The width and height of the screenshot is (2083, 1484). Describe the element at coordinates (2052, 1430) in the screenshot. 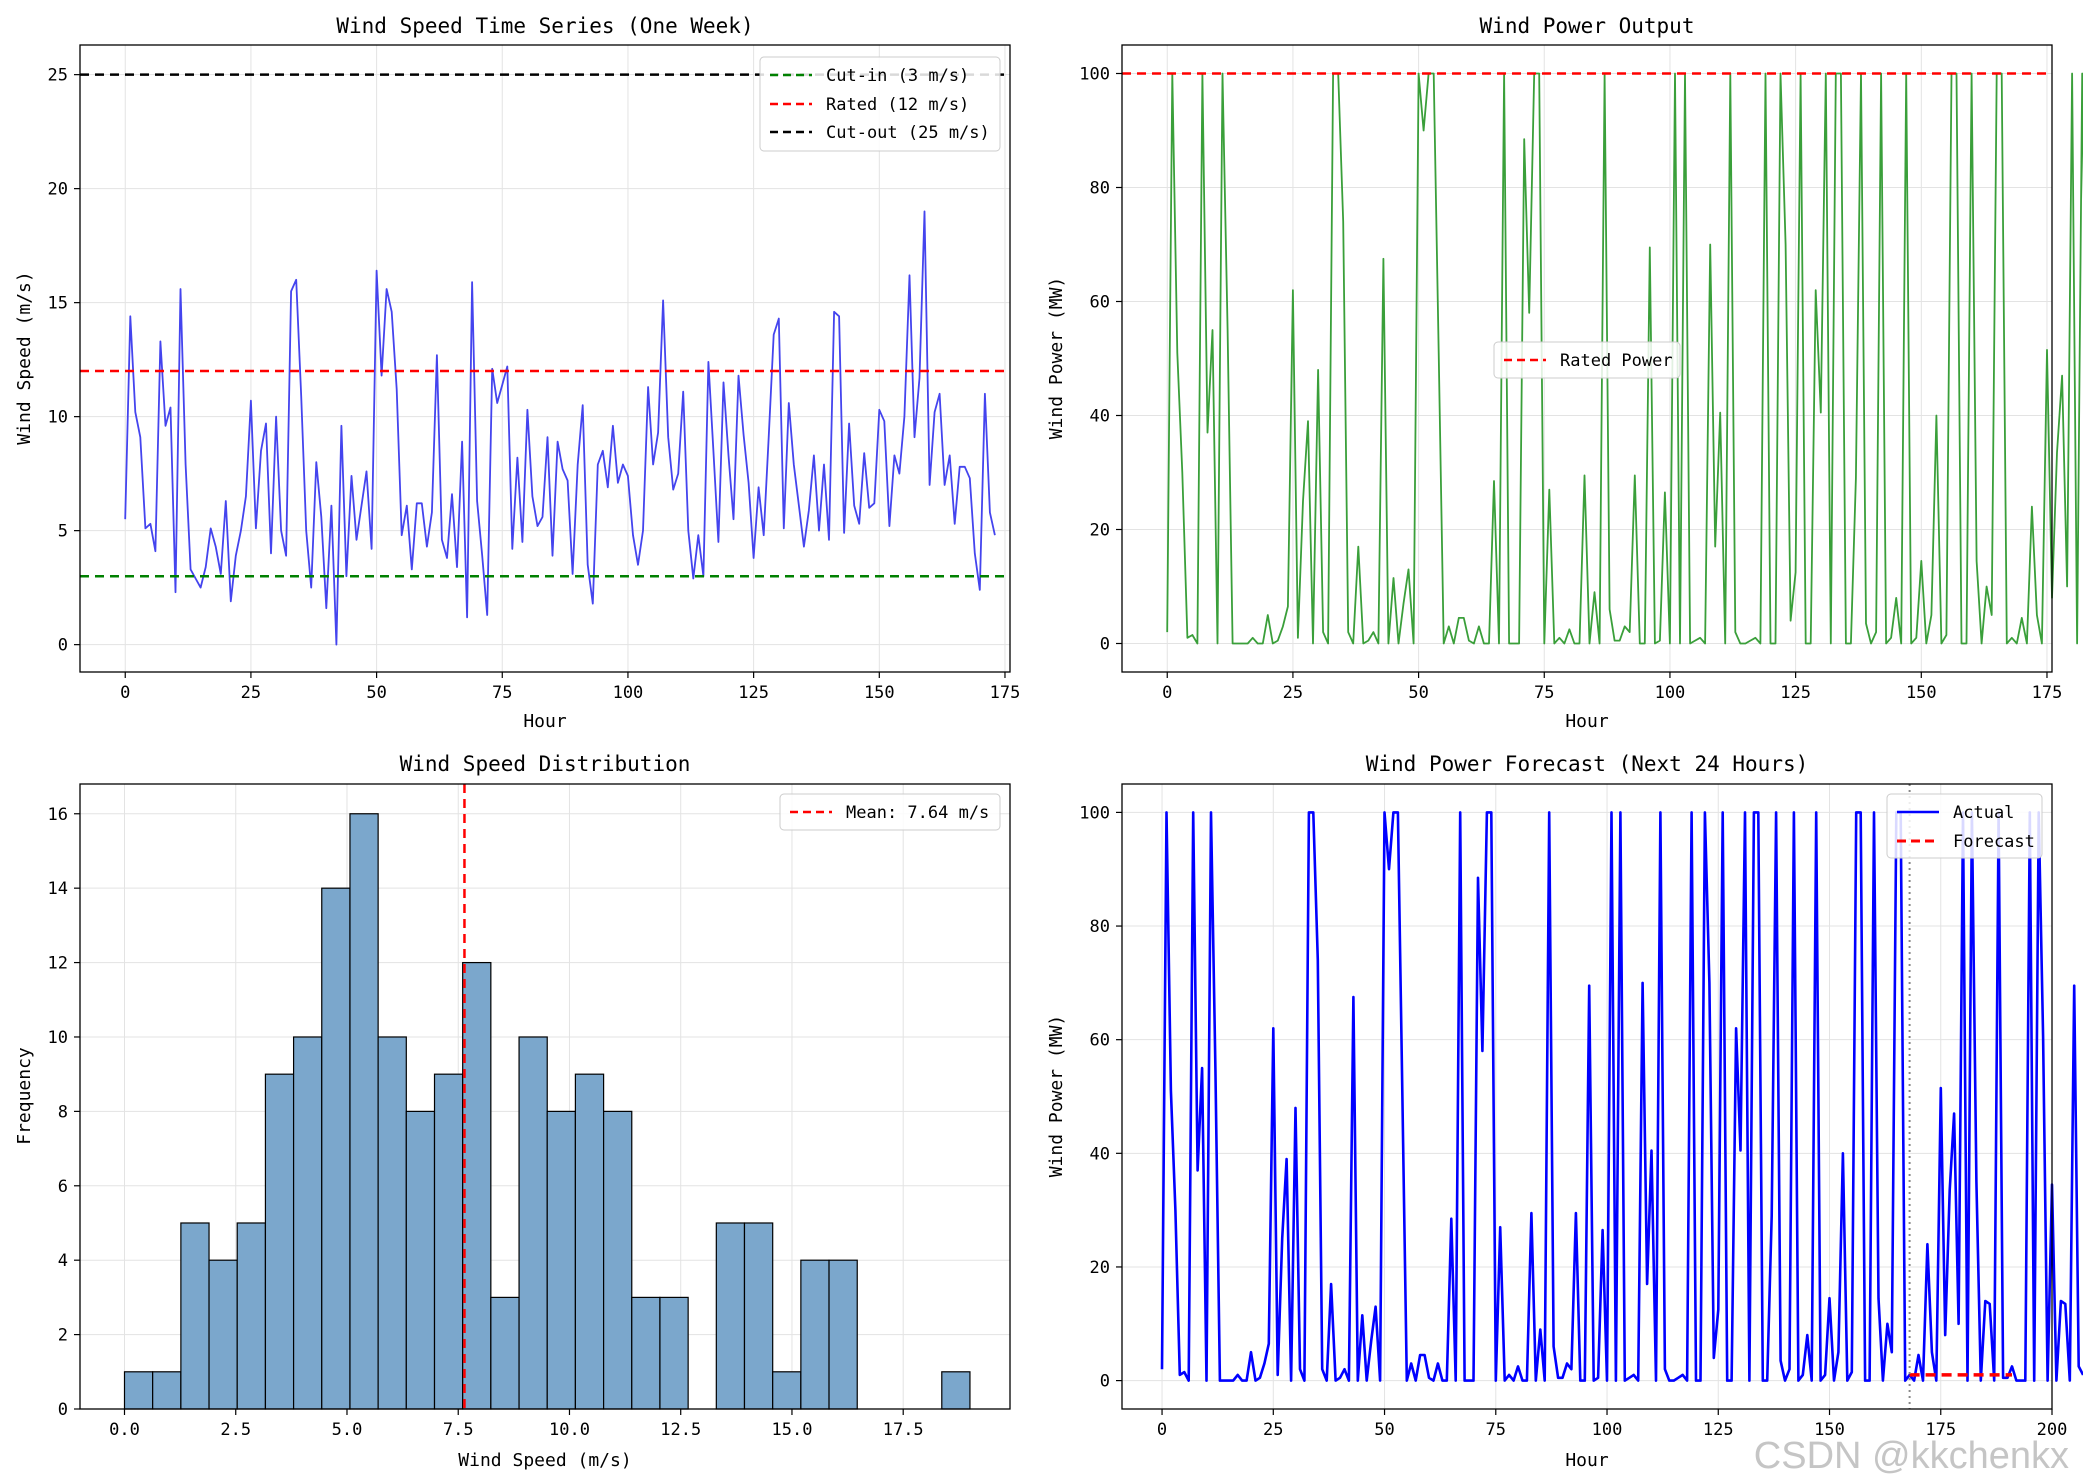

I see `x-tick-label: 200` at that location.